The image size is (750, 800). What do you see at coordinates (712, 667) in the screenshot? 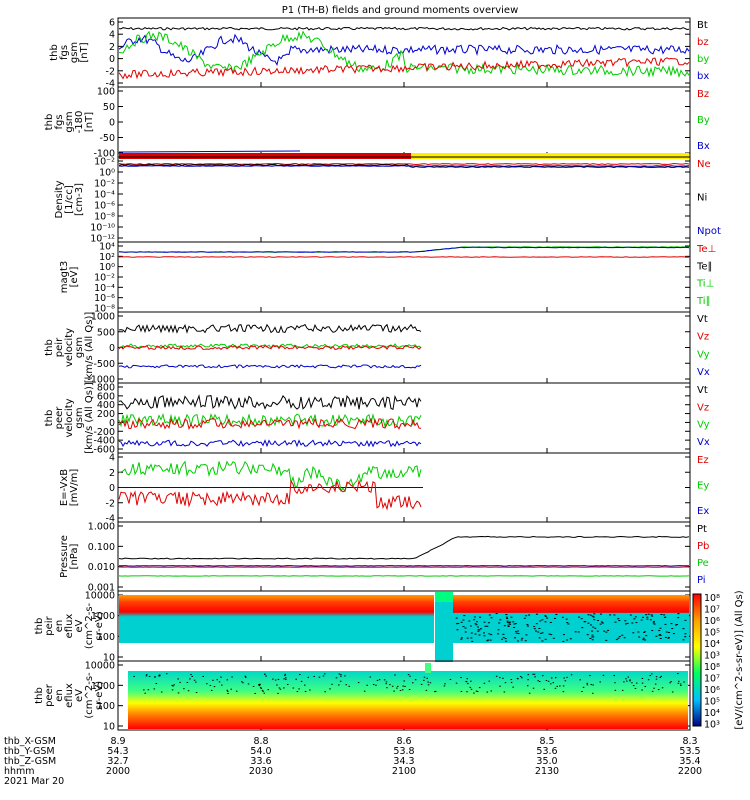
I see `colorbar-tick: 10⁸` at bounding box center [712, 667].